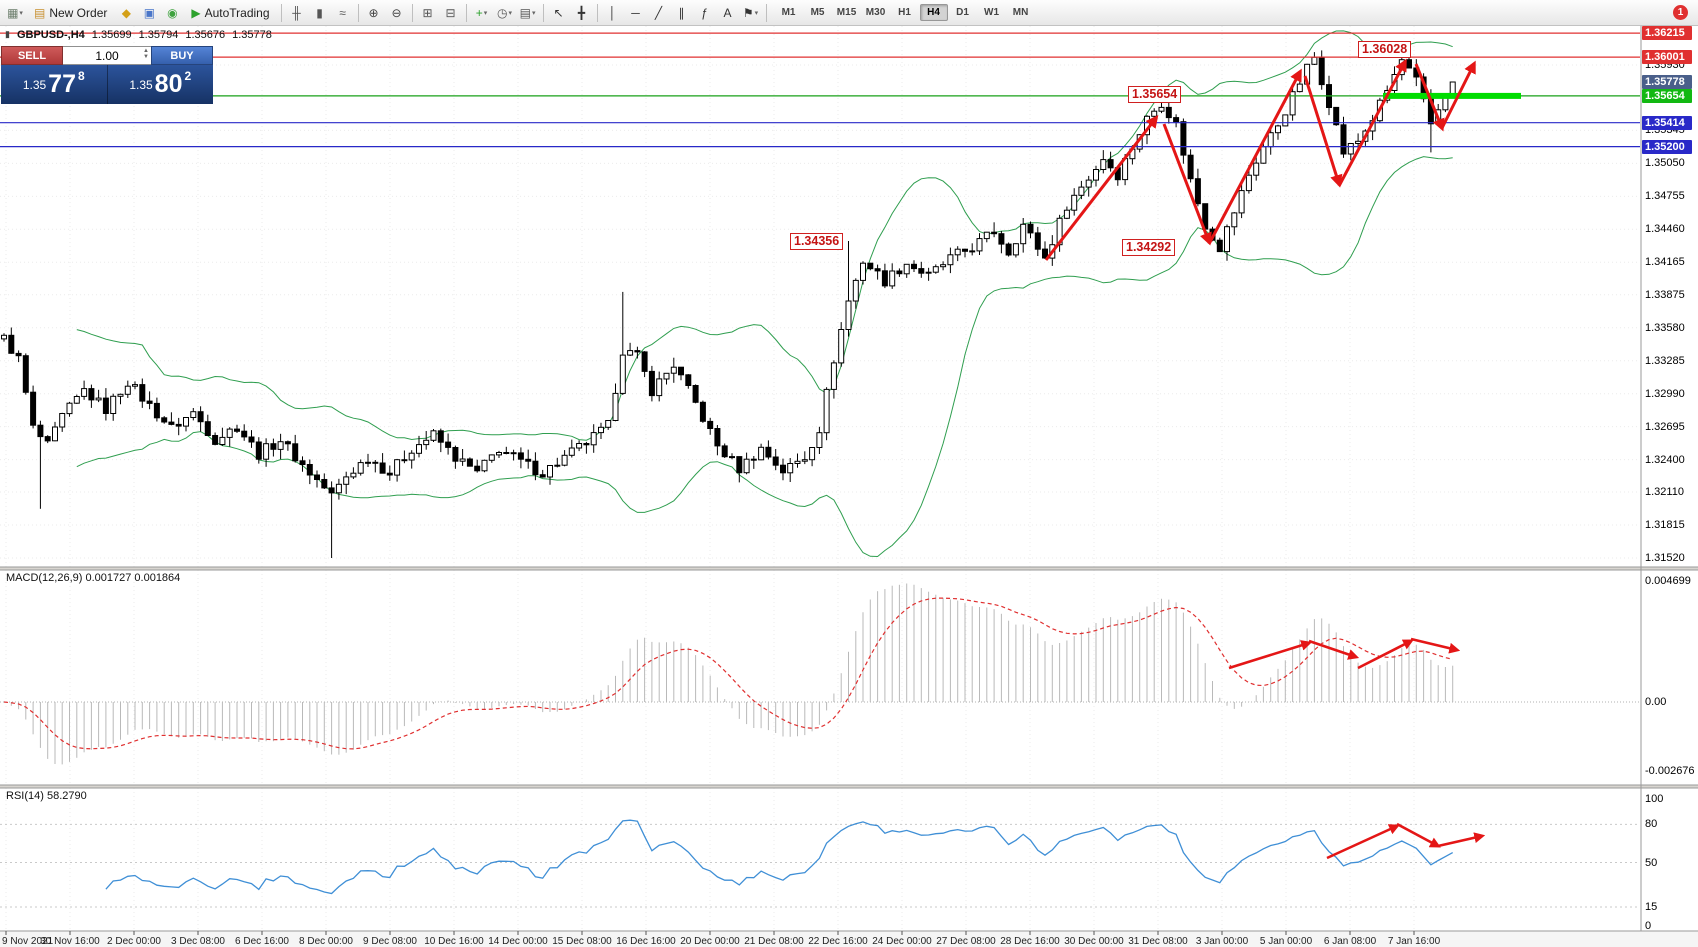 The image size is (1698, 947). What do you see at coordinates (1414, 941) in the screenshot?
I see `svg-text: 7 Jan 16:00` at bounding box center [1414, 941].